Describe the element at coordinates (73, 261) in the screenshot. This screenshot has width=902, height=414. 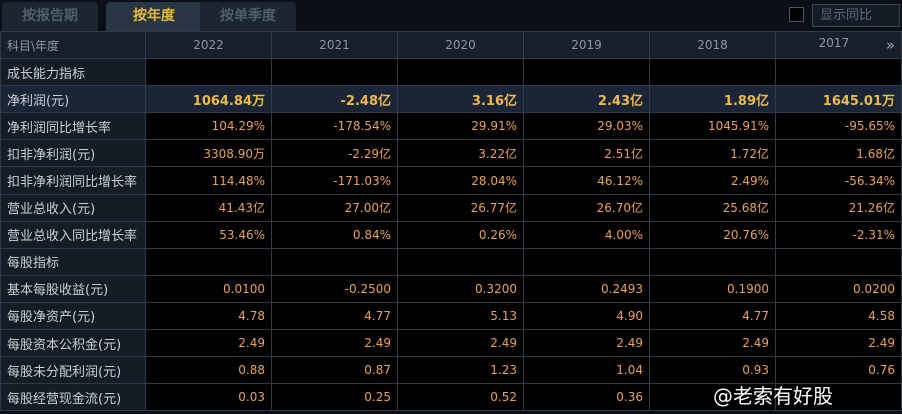
I see `row-label: 每股指标` at that location.